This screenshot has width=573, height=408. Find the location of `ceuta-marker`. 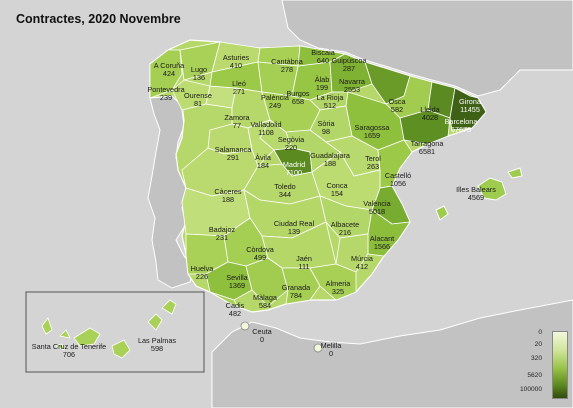

ceuta-marker is located at coordinates (245, 326).